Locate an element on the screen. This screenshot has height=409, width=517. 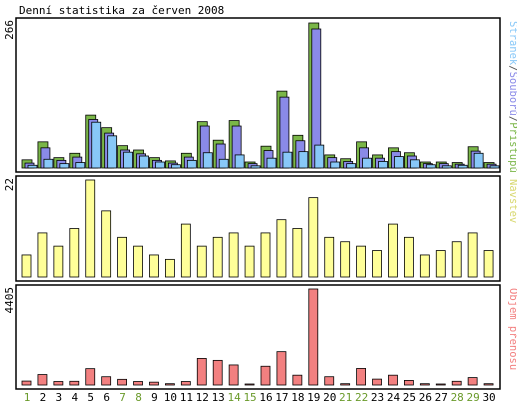
x-tick-label-day-25: 25 is located at coordinates (409, 397).